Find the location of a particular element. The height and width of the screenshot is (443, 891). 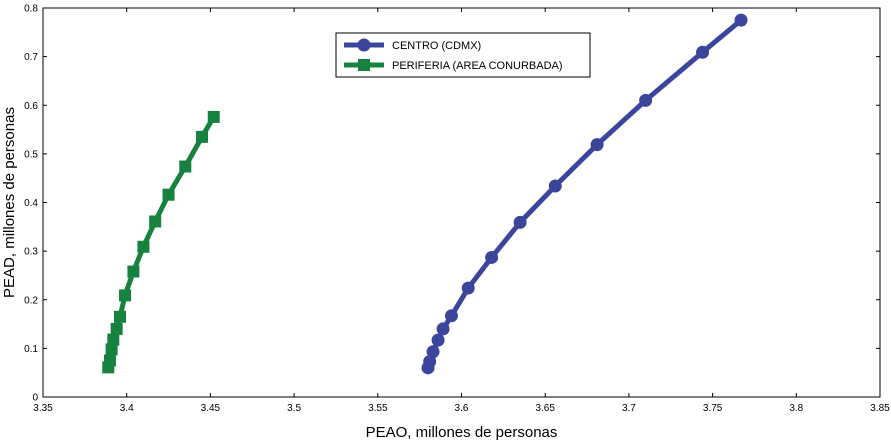

legend-item: CENTRO (CDMX) is located at coordinates (412, 45).